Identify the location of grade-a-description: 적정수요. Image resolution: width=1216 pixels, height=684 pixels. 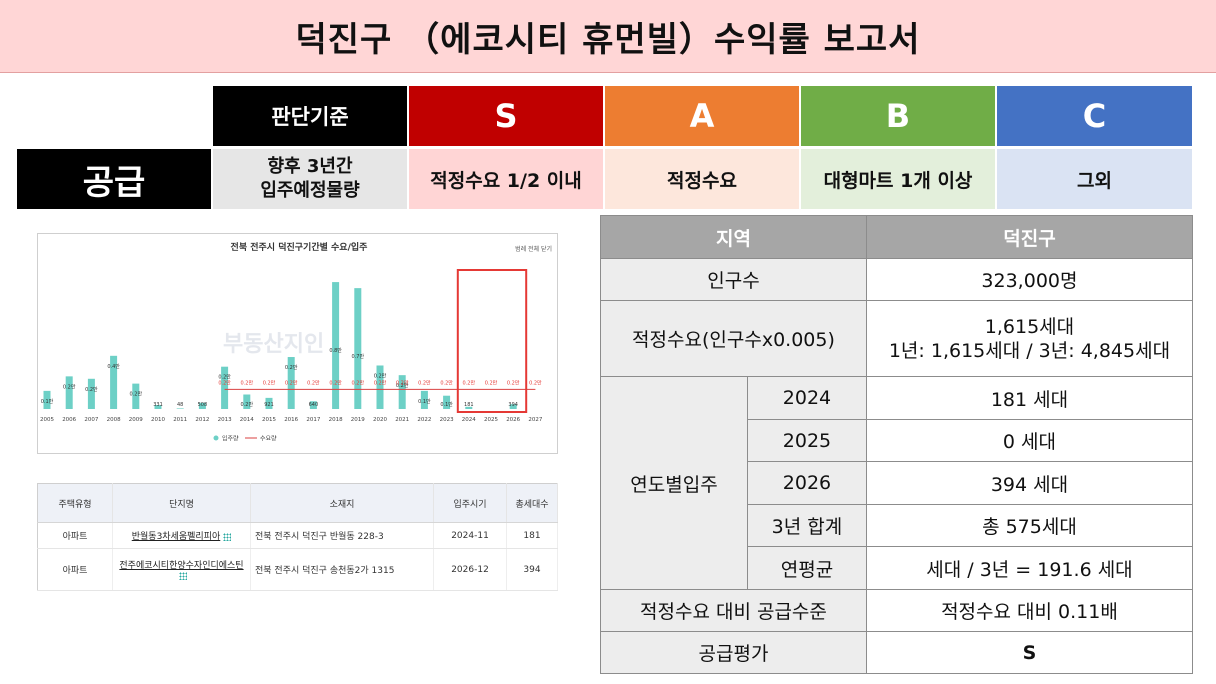
(702, 179).